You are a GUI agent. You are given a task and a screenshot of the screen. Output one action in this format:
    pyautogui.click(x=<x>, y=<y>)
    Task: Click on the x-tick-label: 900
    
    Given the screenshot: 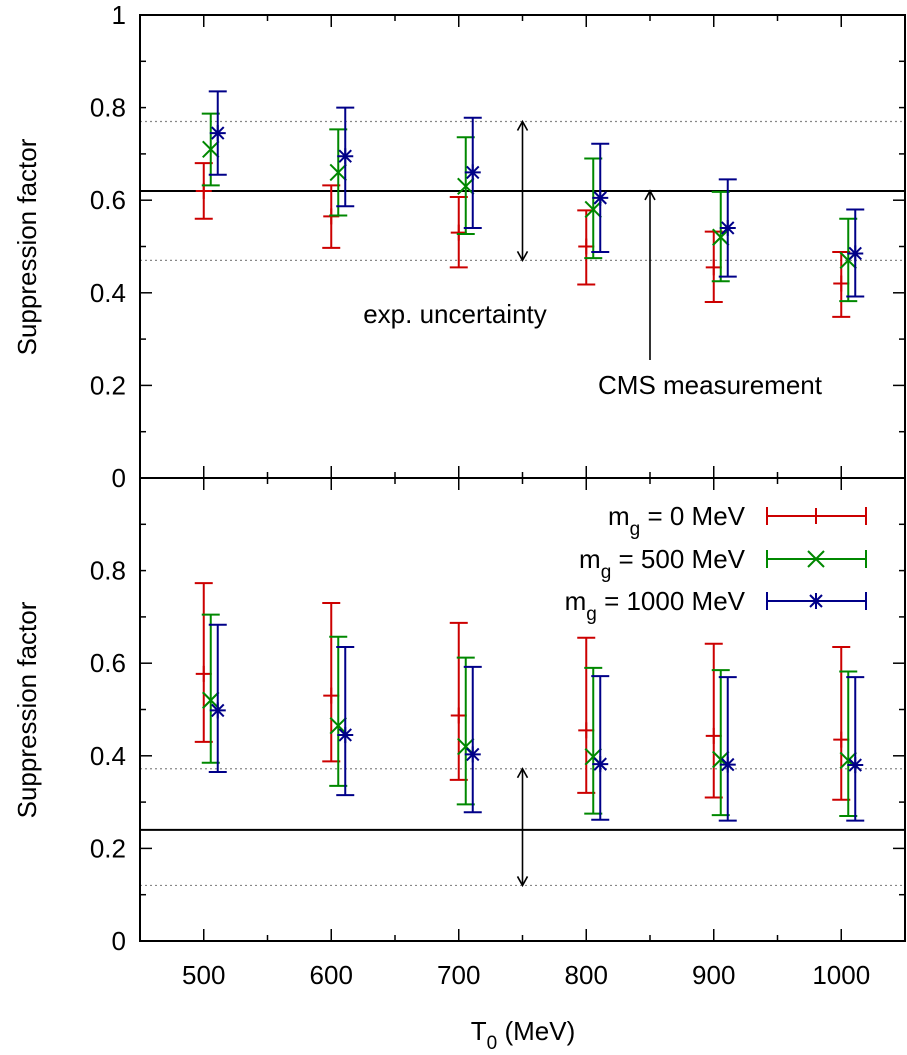 What is the action you would take?
    pyautogui.click(x=713, y=975)
    